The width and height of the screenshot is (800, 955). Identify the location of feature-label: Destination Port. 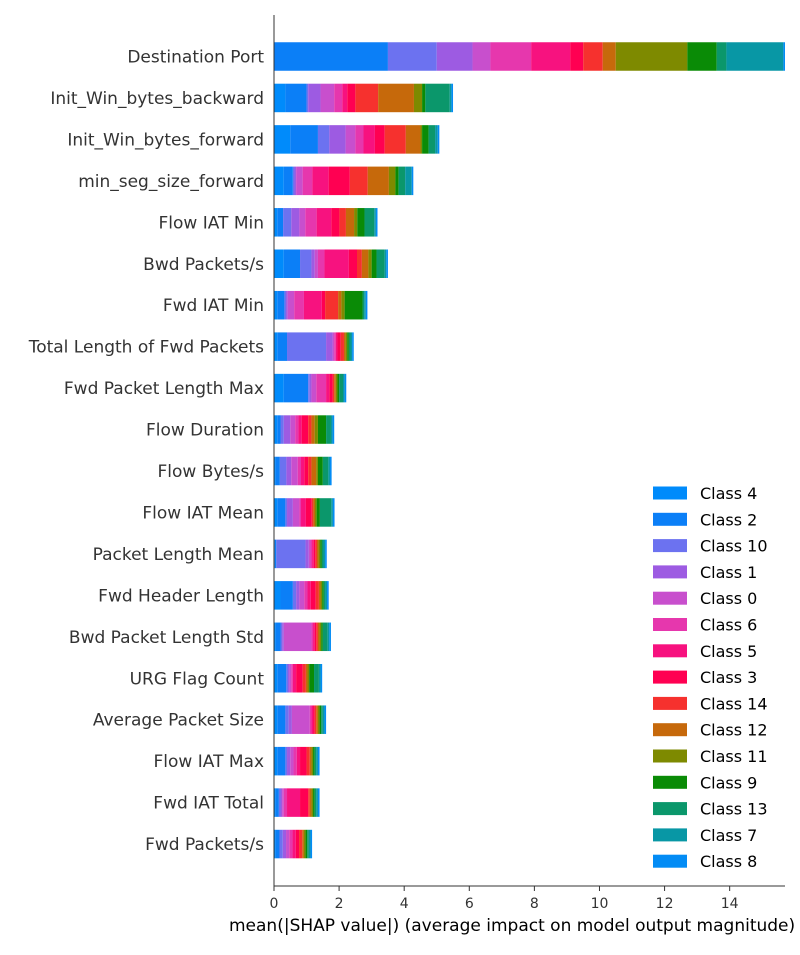
(195, 58).